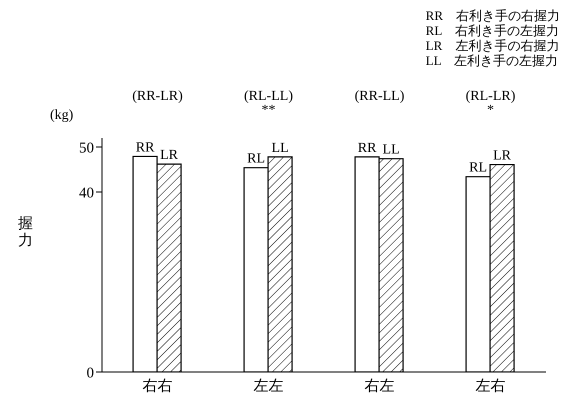 This screenshot has height=420, width=574. I want to click on y-tick-label: 40, so click(86, 193).